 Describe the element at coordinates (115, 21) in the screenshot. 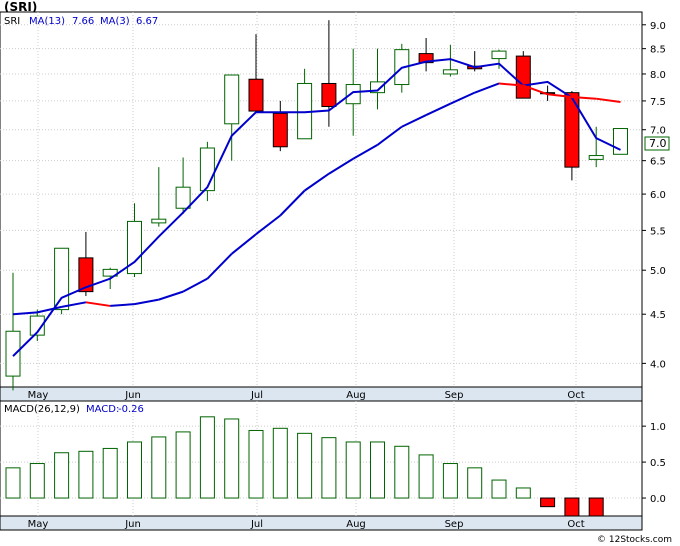

I see `legend-ma3-label: MA(3)` at that location.